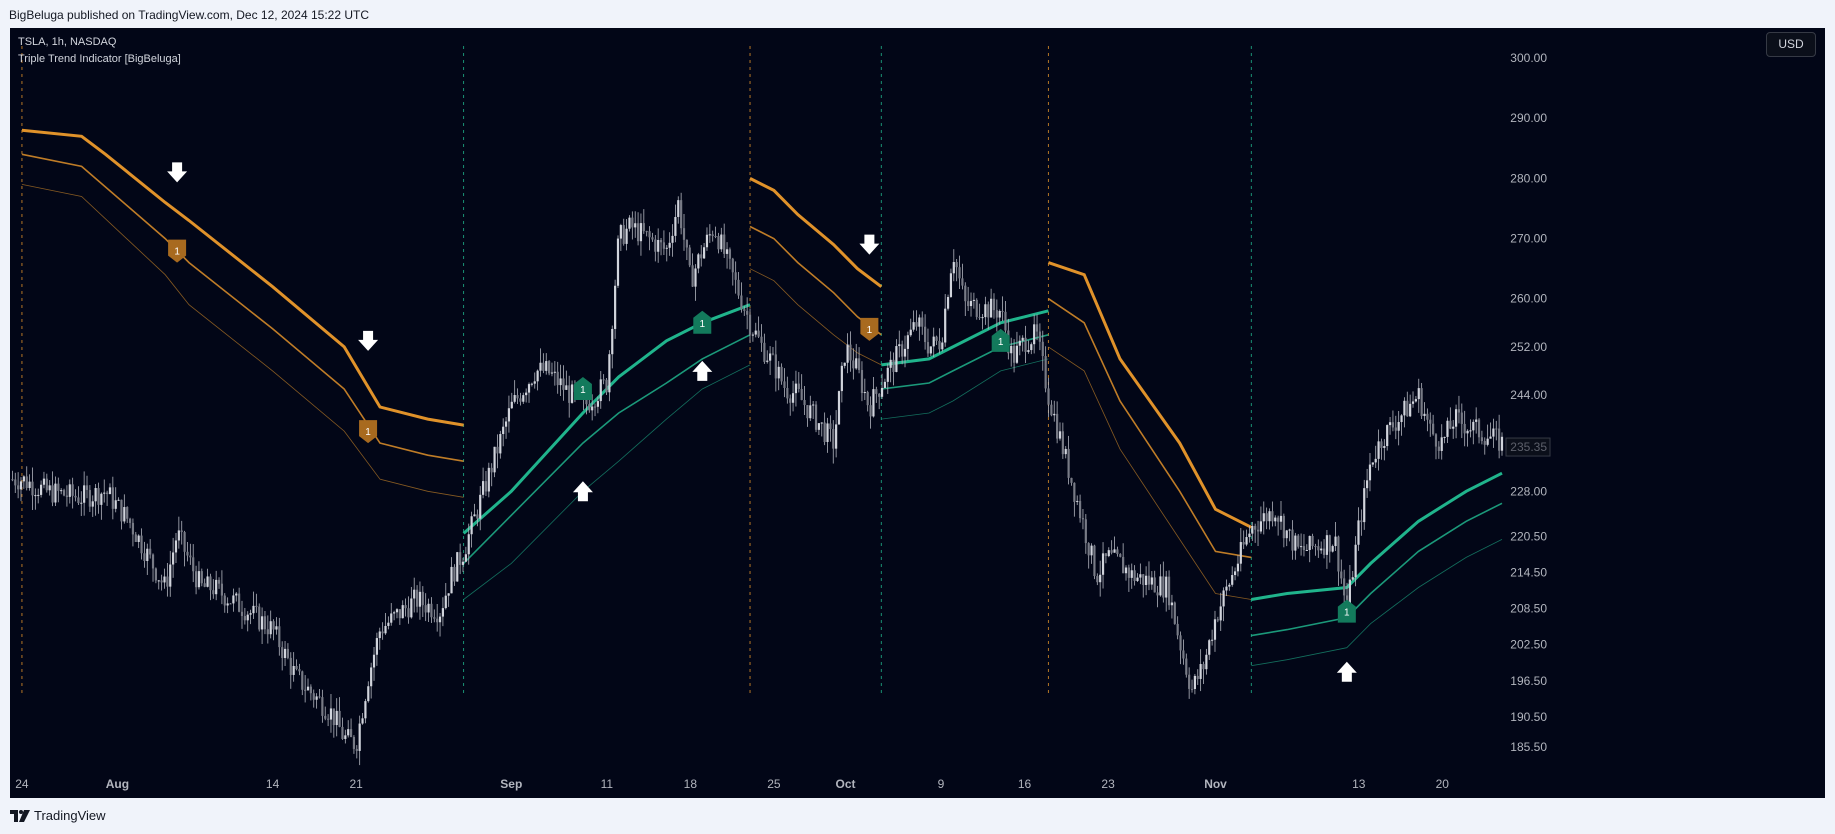  What do you see at coordinates (1150, 473) in the screenshot?
I see `bear-trend-band` at bounding box center [1150, 473].